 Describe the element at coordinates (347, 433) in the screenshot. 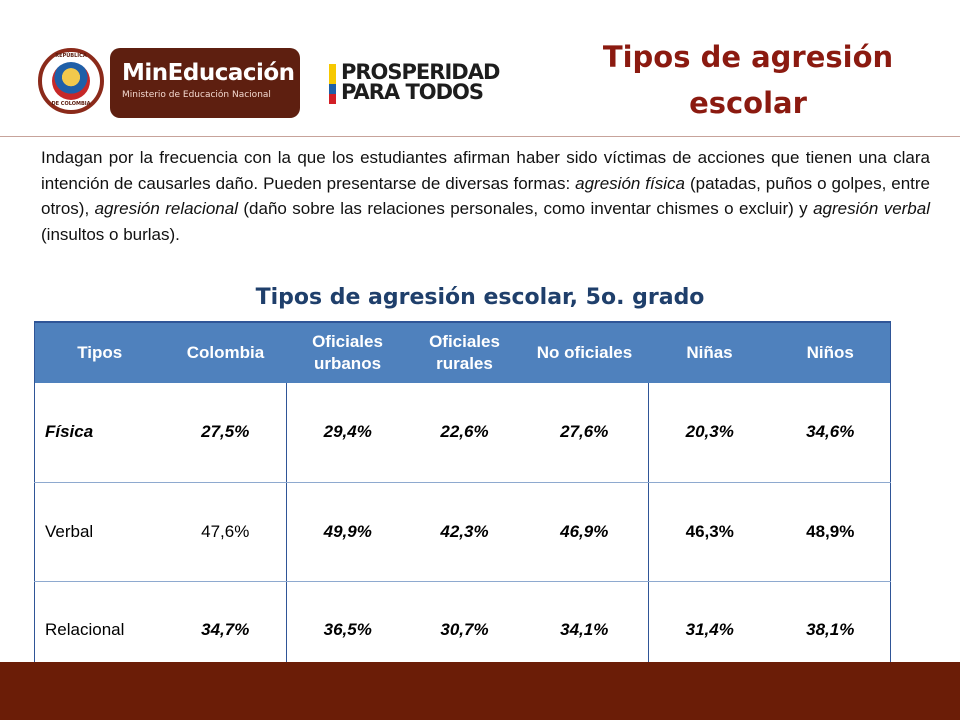

I see `table-cell: 29,4%` at that location.